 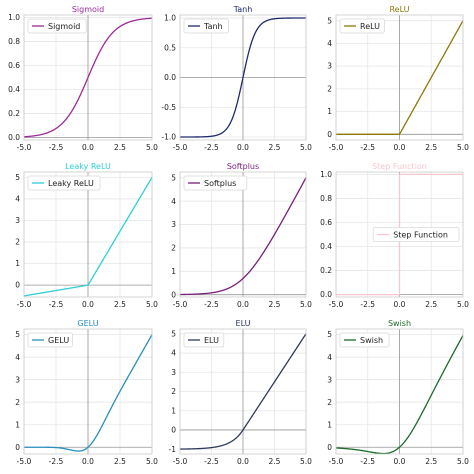 I want to click on y-tick-label: -1.0, so click(x=168, y=137).